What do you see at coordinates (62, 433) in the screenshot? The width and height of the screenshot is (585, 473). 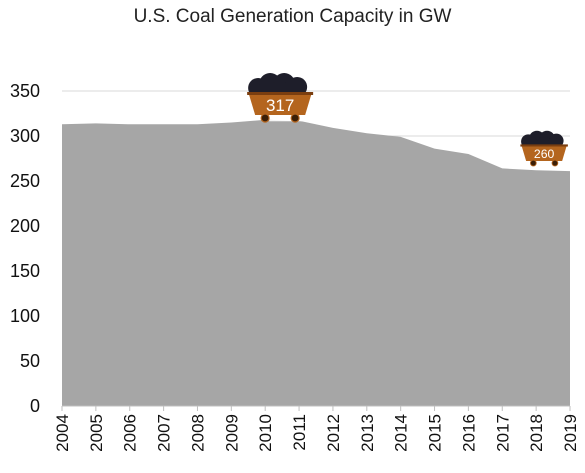 I see `x-tick-label: 2004` at bounding box center [62, 433].